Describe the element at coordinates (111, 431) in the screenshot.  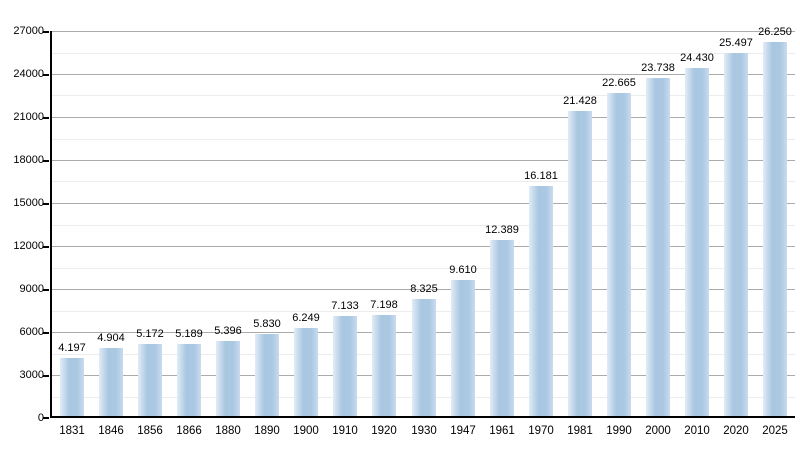
I see `x-tick-label: 1846` at that location.